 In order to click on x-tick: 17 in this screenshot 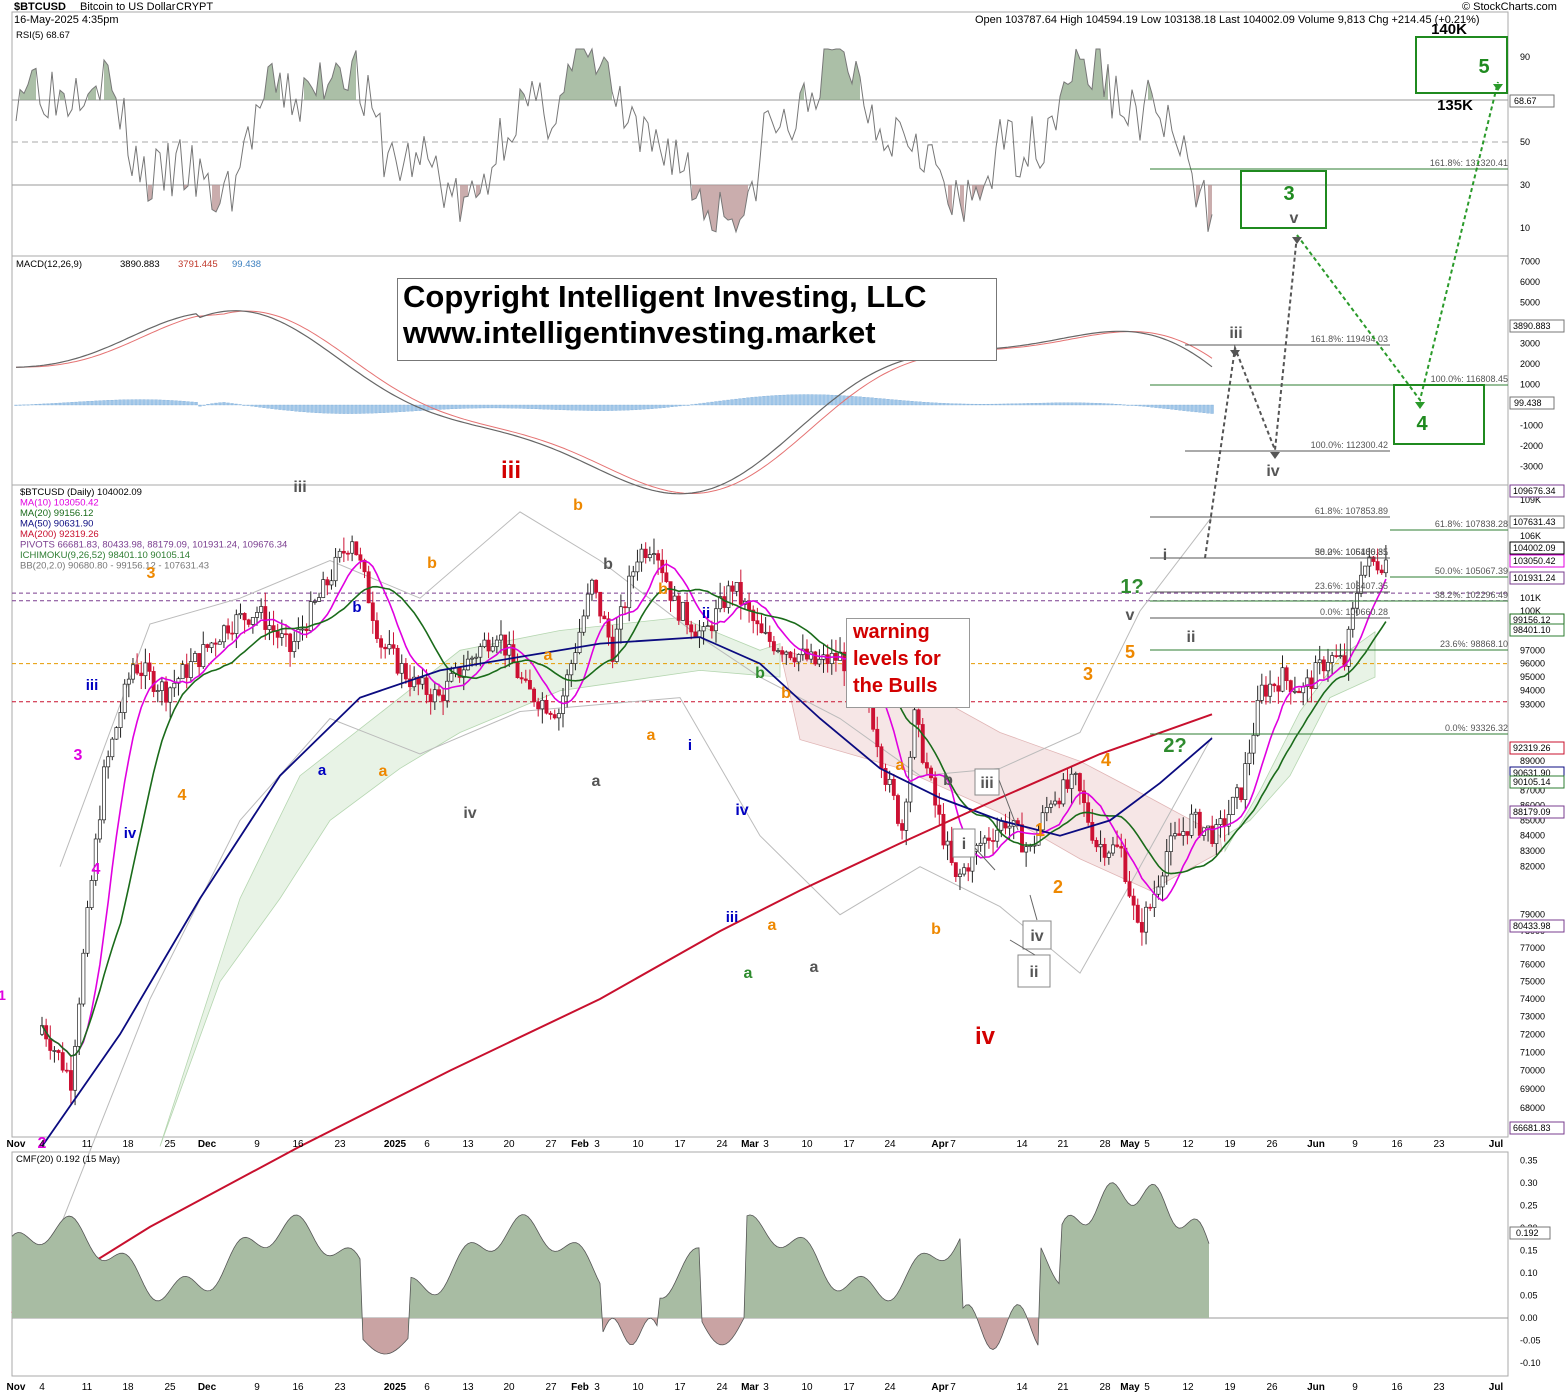, I will do `click(680, 1144)`.